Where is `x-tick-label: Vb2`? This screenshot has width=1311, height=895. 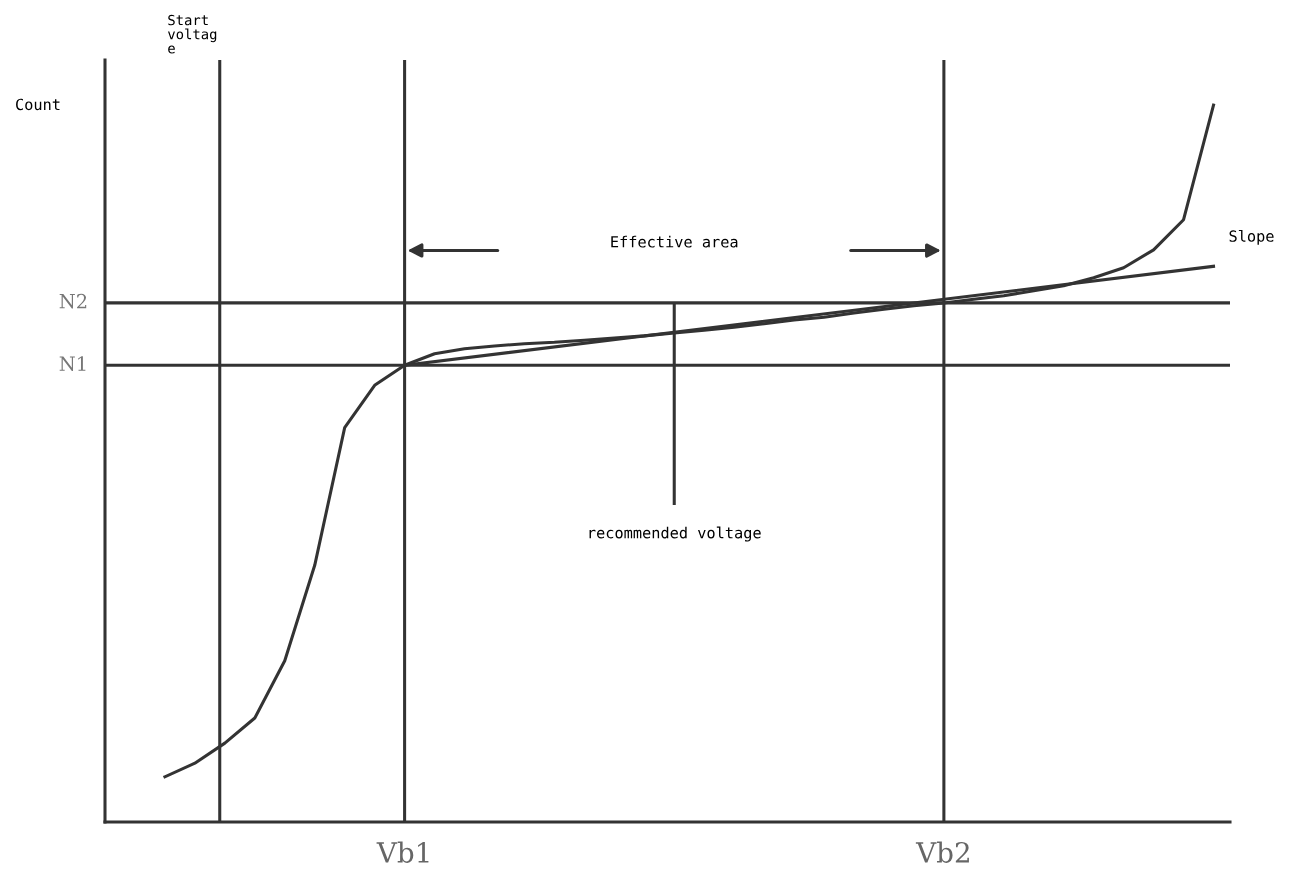
x-tick-label: Vb2 is located at coordinates (942, 852).